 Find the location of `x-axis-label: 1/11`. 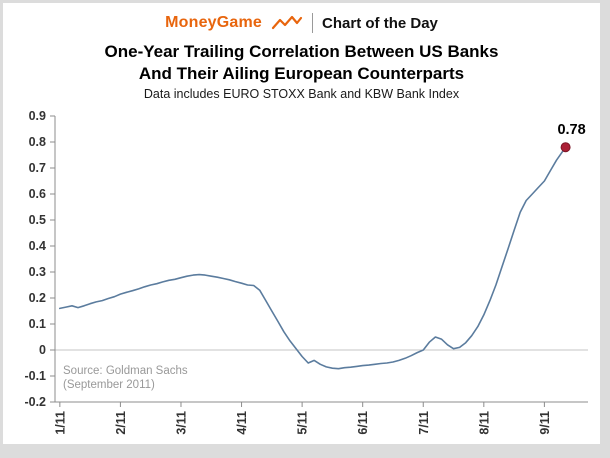

x-axis-label: 1/11 is located at coordinates (60, 423).